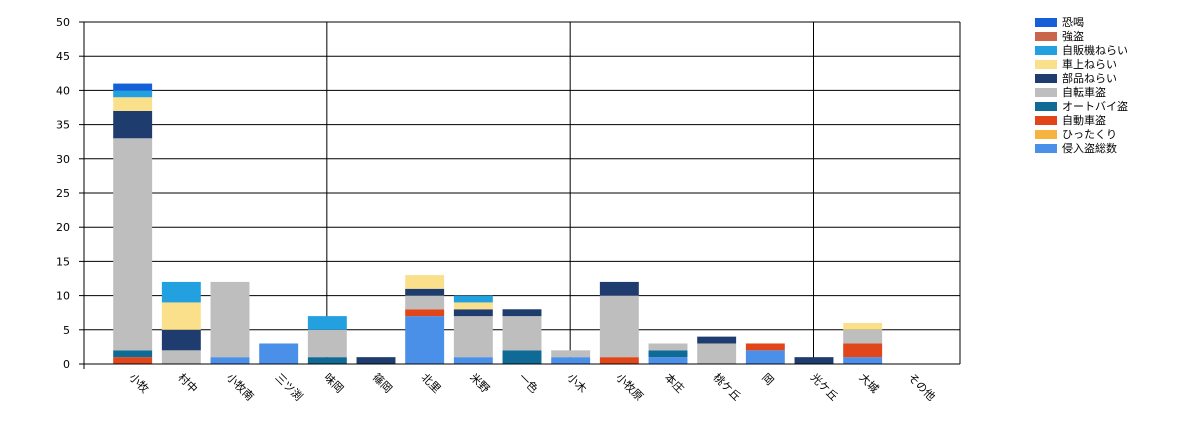 The image size is (1178, 431). What do you see at coordinates (1089, 64) in the screenshot?
I see `legend-label: 車上ねらい` at bounding box center [1089, 64].